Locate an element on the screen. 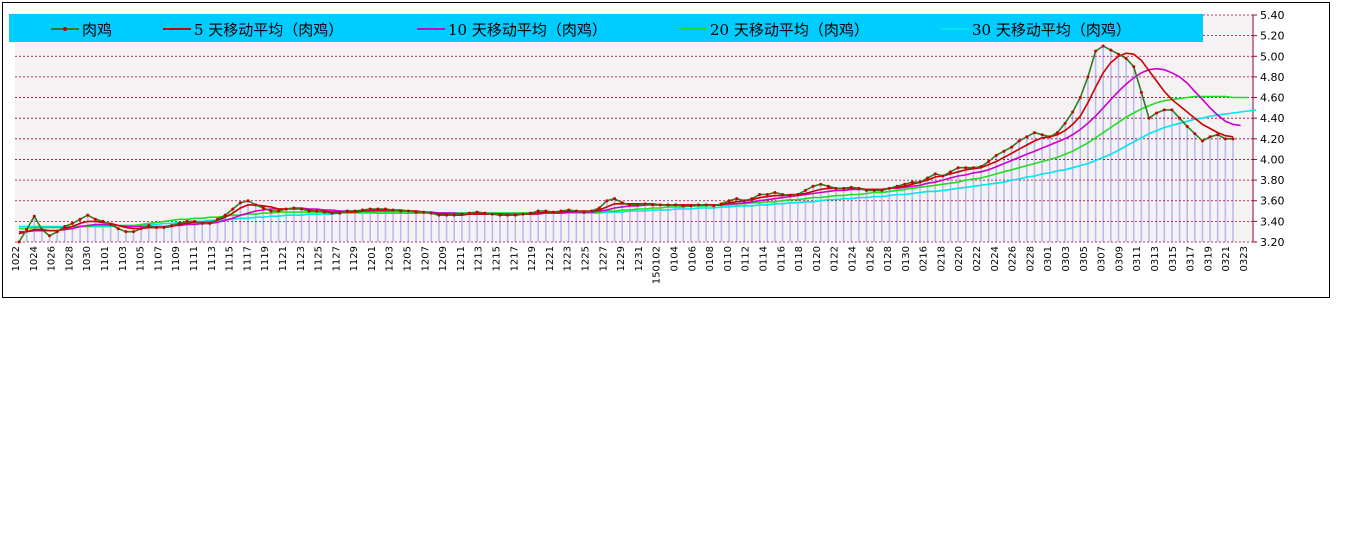  y-tick-label: 4.00 is located at coordinates (1272, 159).